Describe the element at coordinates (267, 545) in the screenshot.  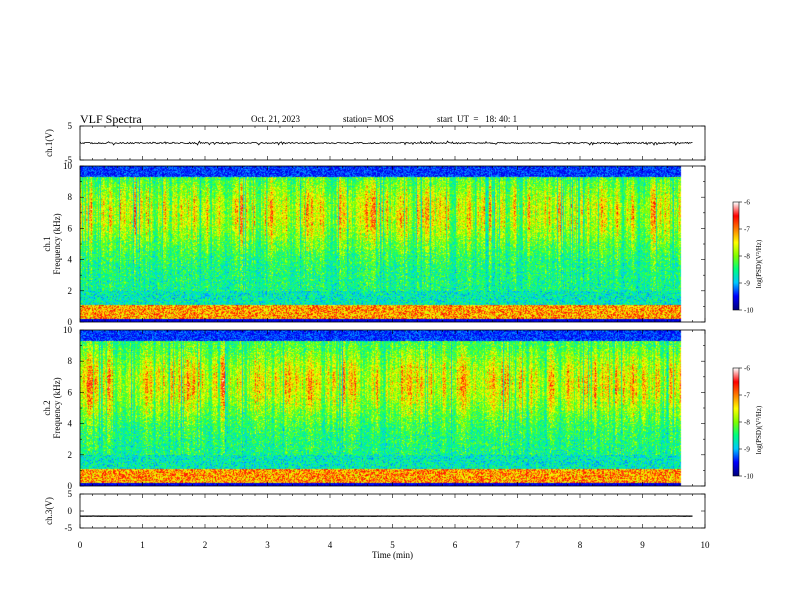
I see `x-tick-label: 3` at that location.